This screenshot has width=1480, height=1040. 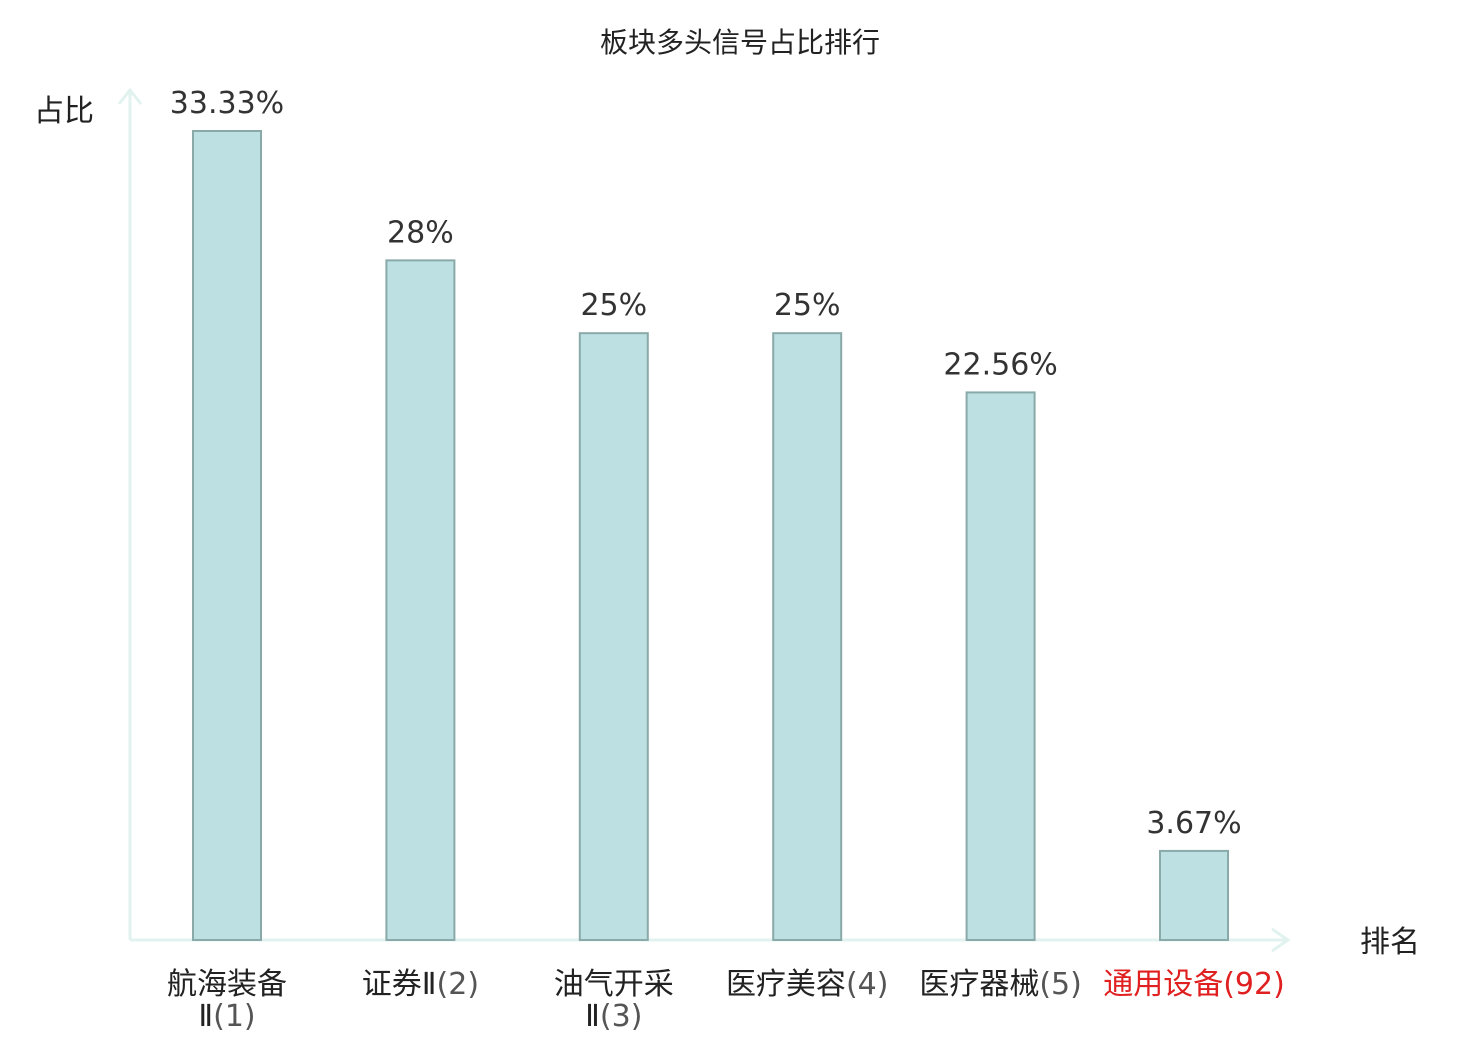 I want to click on x-axis-label: 排名, so click(x=1390, y=942).